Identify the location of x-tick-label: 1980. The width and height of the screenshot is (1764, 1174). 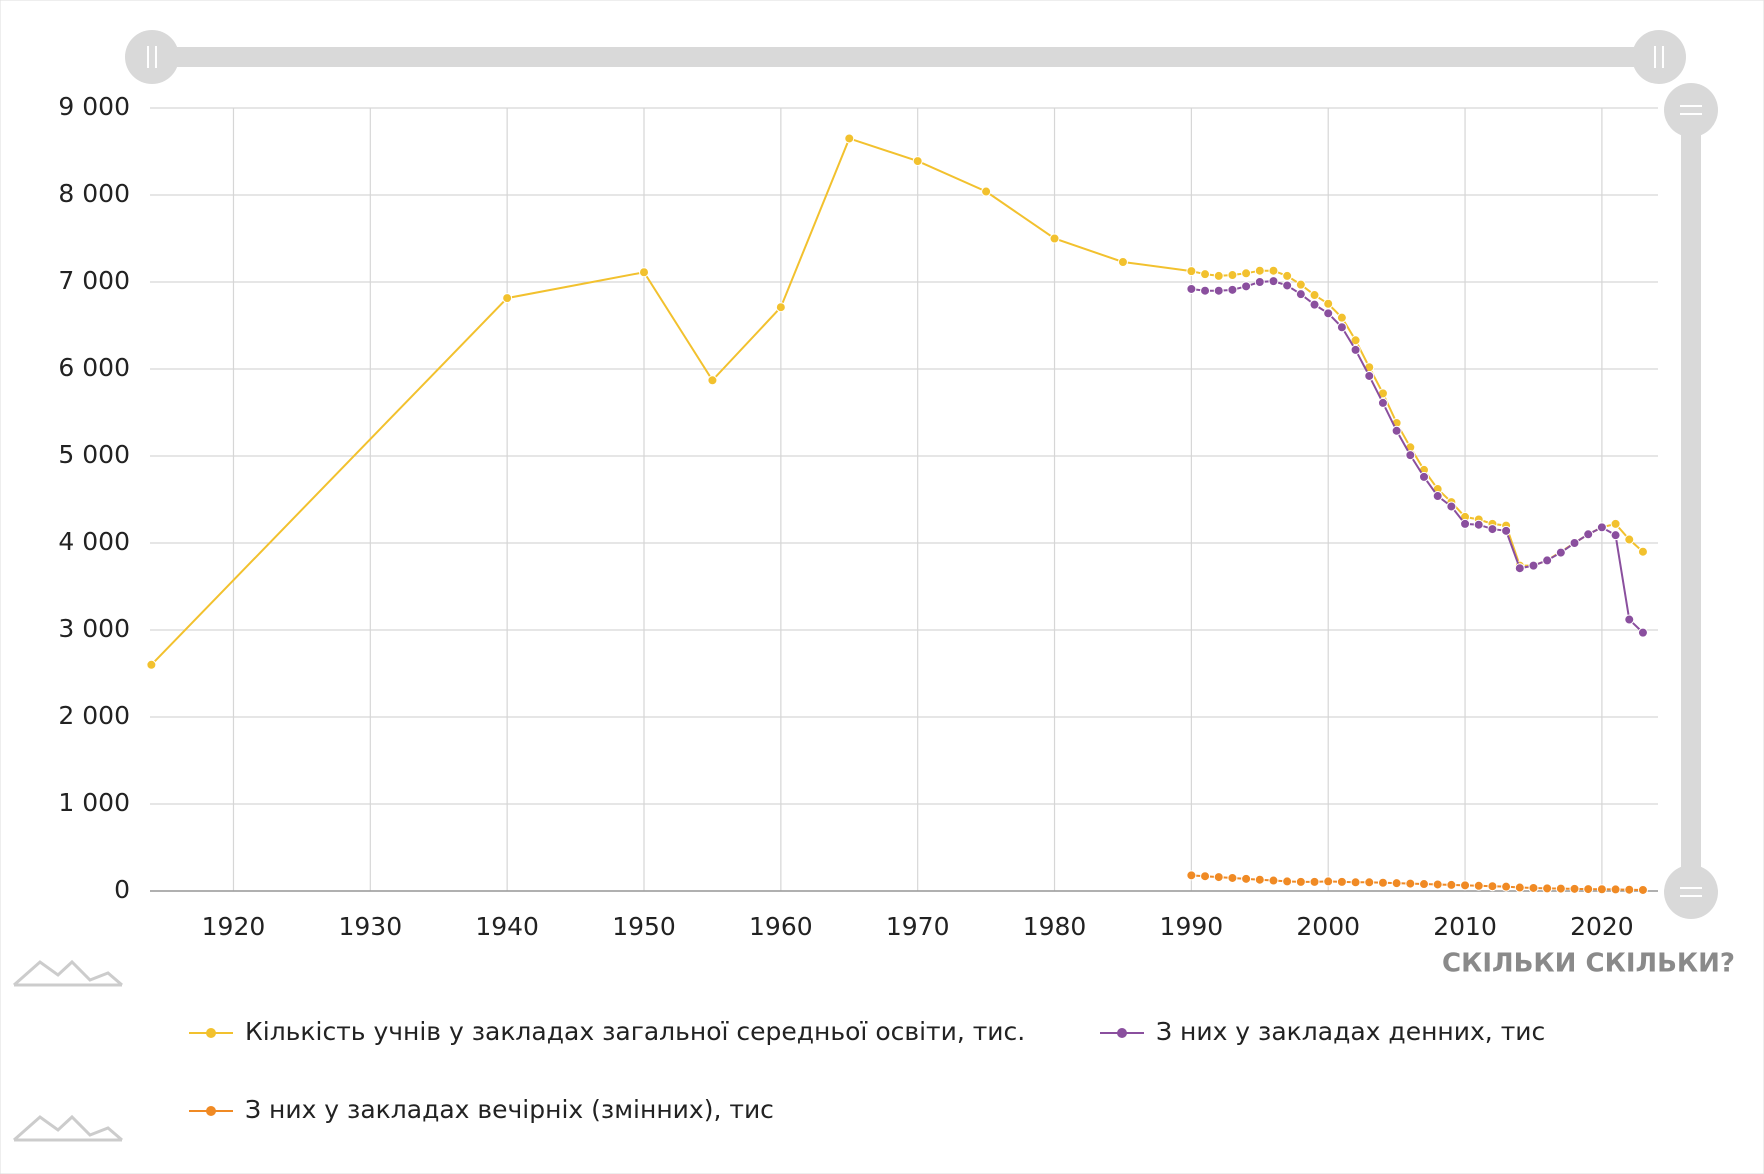
(1055, 926).